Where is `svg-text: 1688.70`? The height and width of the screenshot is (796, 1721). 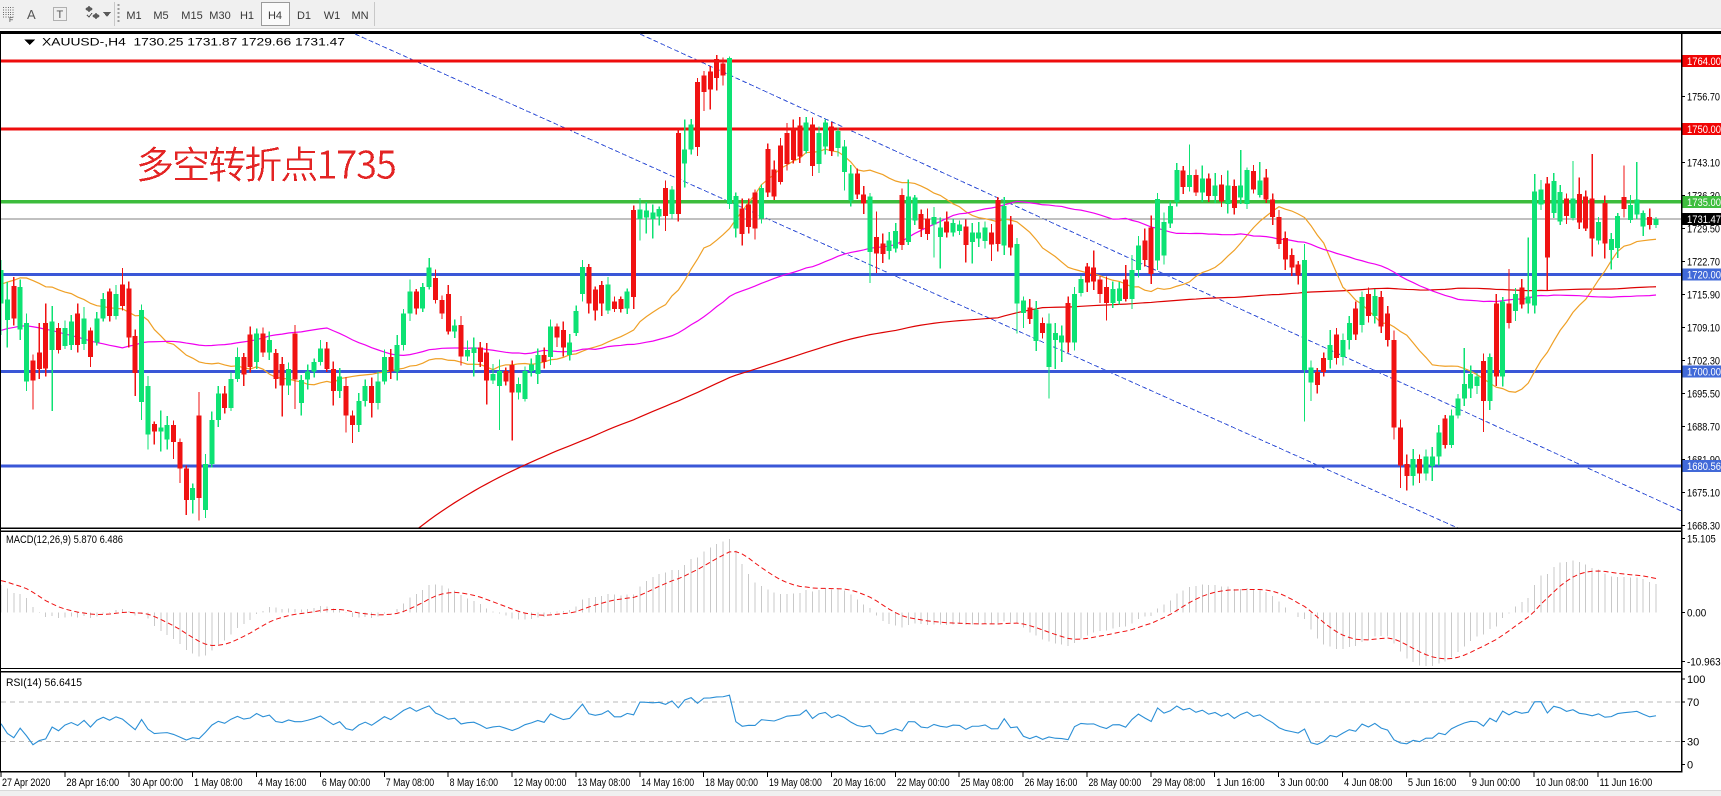
svg-text: 1688.70 is located at coordinates (1703, 427).